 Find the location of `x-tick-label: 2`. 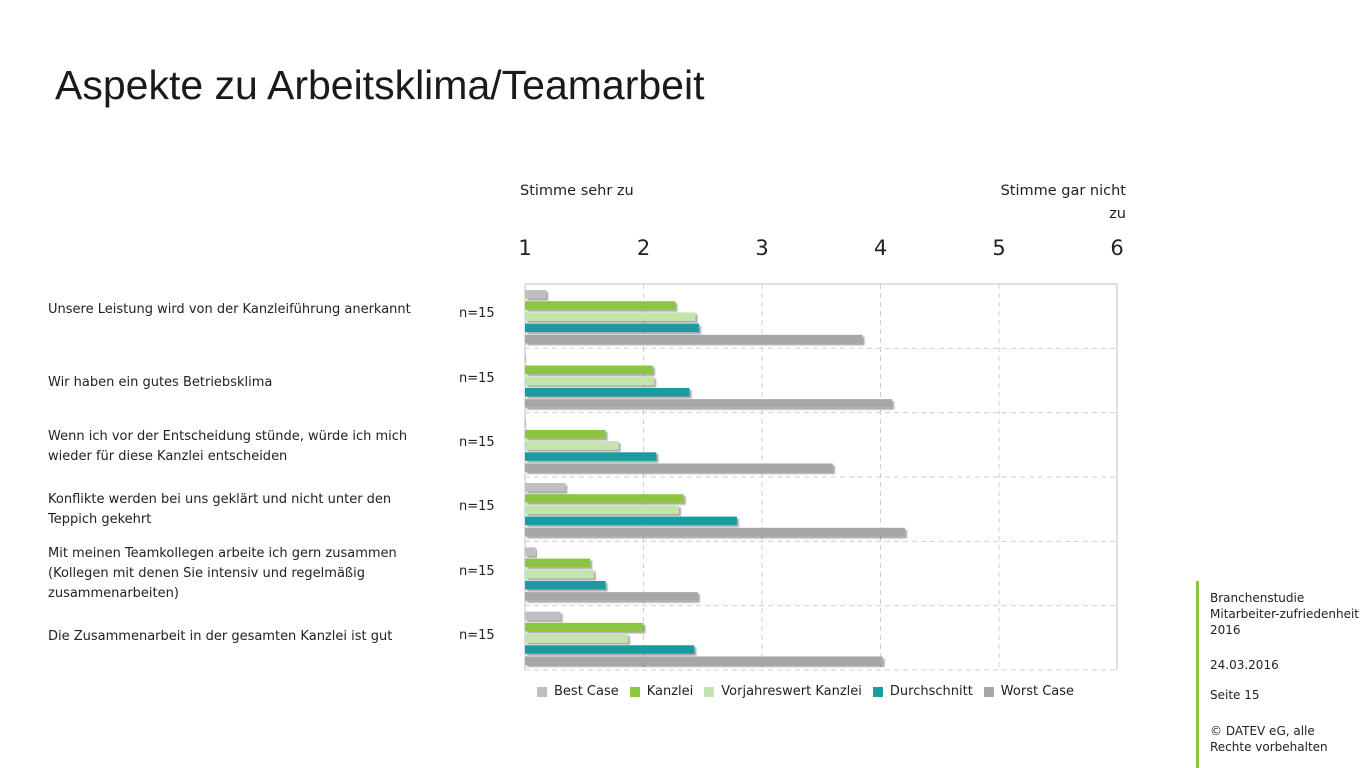

x-tick-label: 2 is located at coordinates (643, 248).